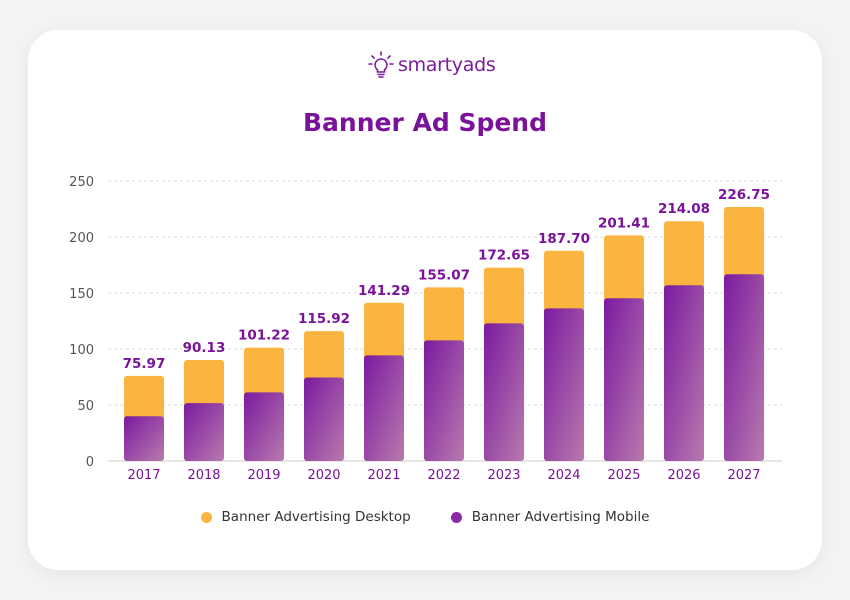 The image size is (850, 600). I want to click on y-tick-label: 250, so click(81, 182).